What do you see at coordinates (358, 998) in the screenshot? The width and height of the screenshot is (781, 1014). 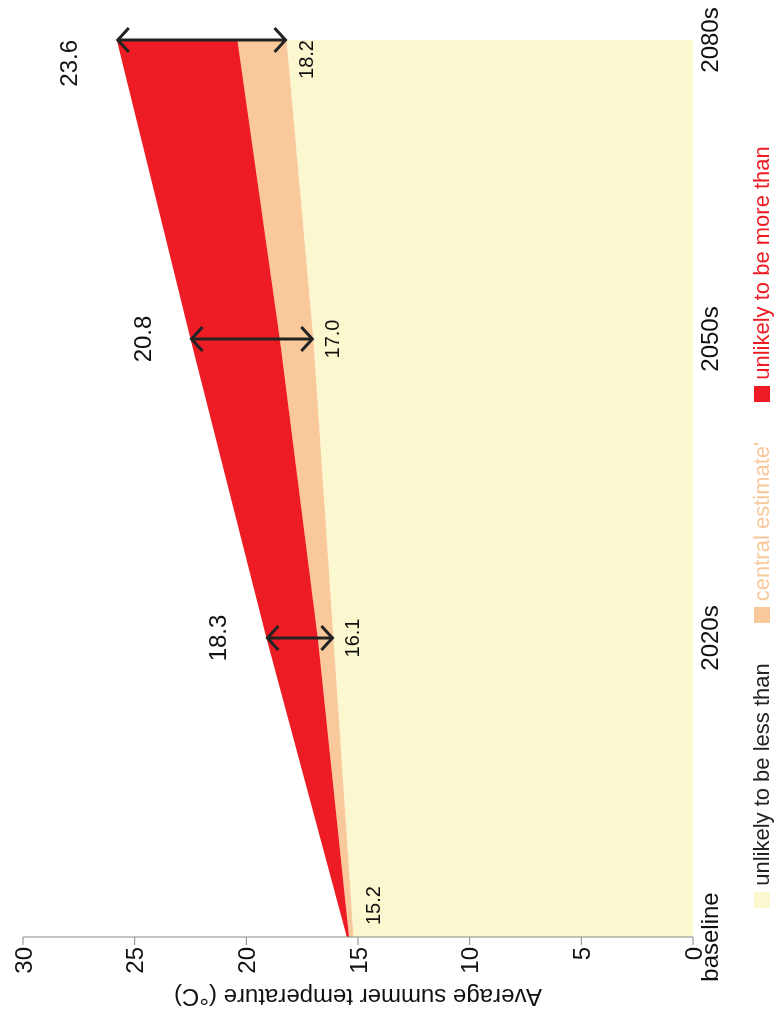 I see `x-axis-title: Average summer temperature (°C)` at bounding box center [358, 998].